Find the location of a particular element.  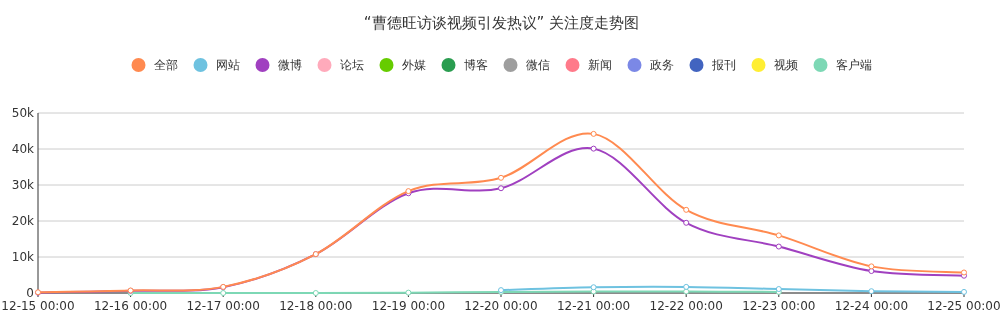

legend-label: 微信 is located at coordinates (537, 65).